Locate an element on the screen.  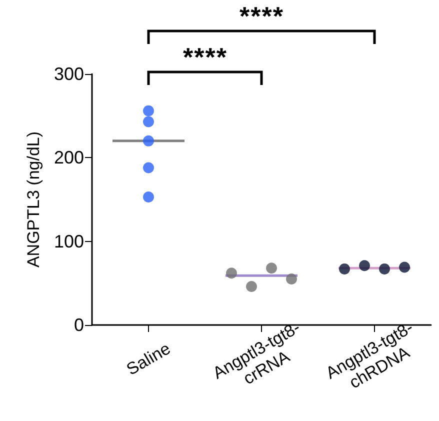
y-tick-label: 0 is located at coordinates (79, 325).